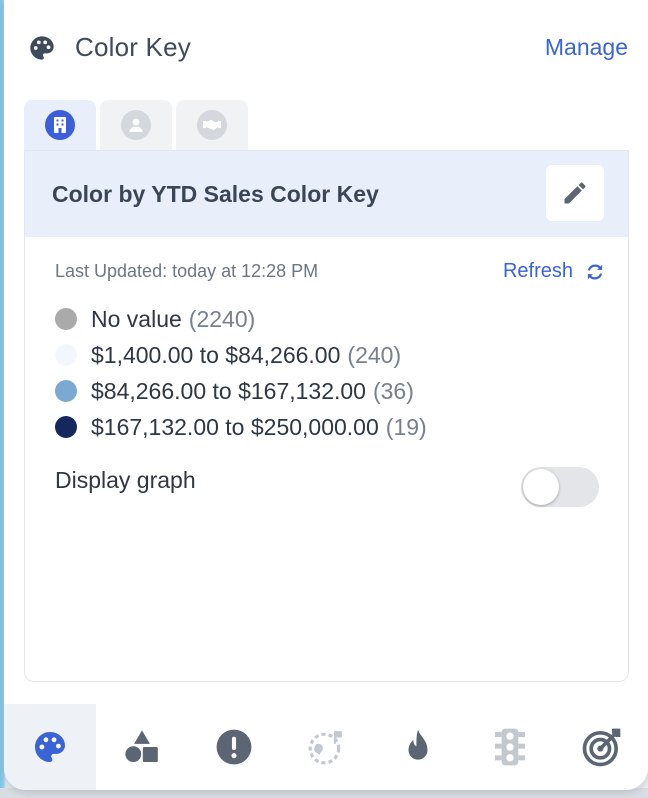 Image resolution: width=648 pixels, height=798 pixels. Describe the element at coordinates (187, 271) in the screenshot. I see `last-updated-text: Last Updated: today at 12:28 PM` at that location.